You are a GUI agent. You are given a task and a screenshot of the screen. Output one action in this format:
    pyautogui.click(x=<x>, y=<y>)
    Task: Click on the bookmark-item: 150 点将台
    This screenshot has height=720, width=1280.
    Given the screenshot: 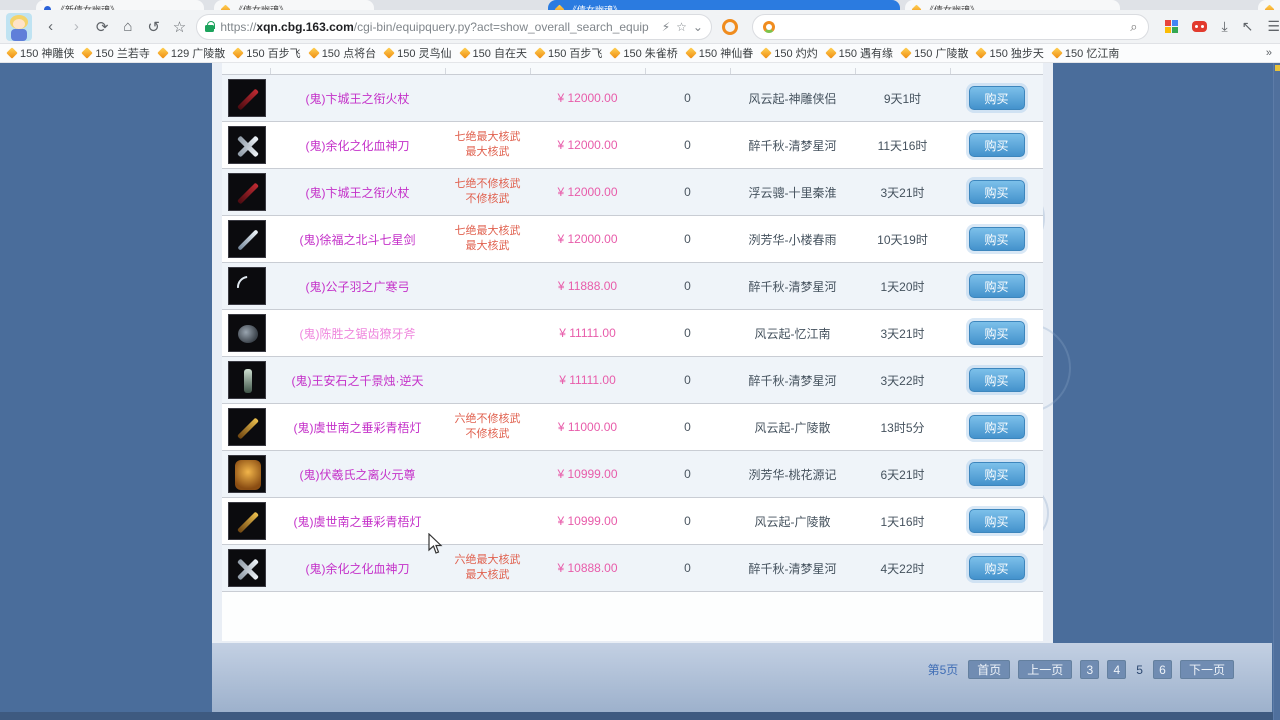 What is the action you would take?
    pyautogui.click(x=342, y=53)
    